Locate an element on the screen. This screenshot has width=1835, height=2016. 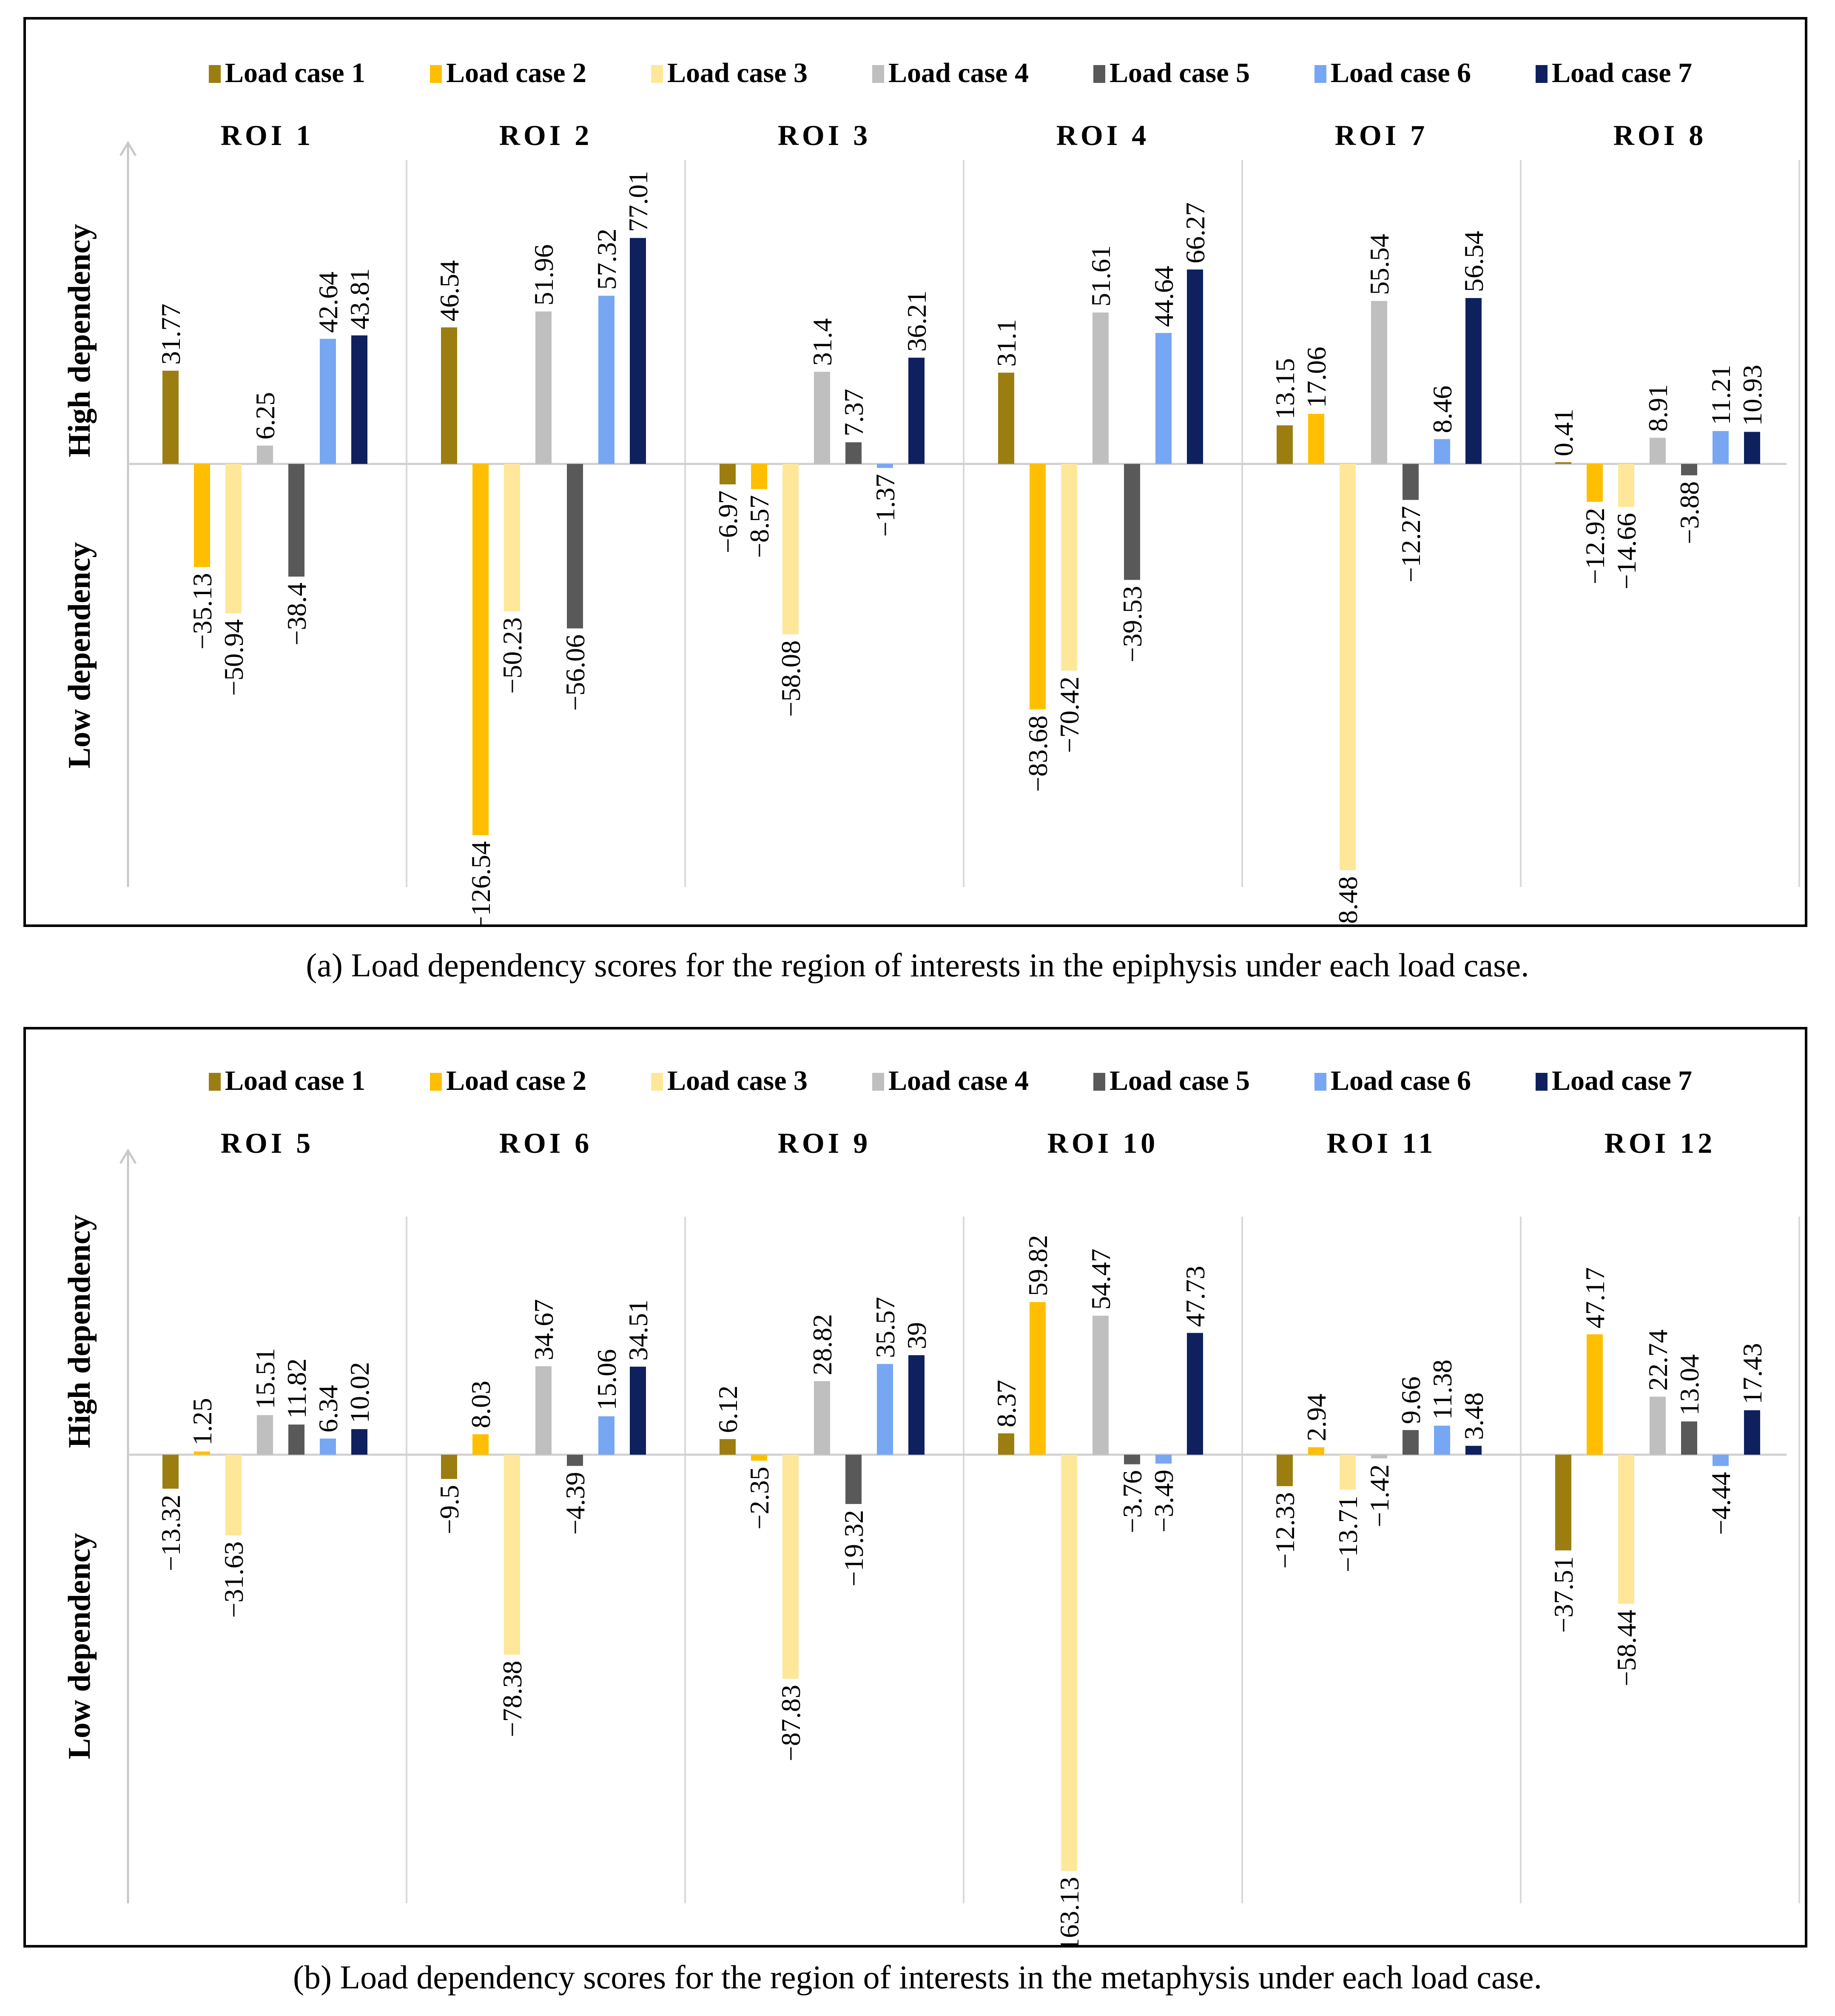
y-label-low: Low dependency is located at coordinates (79, 1646).